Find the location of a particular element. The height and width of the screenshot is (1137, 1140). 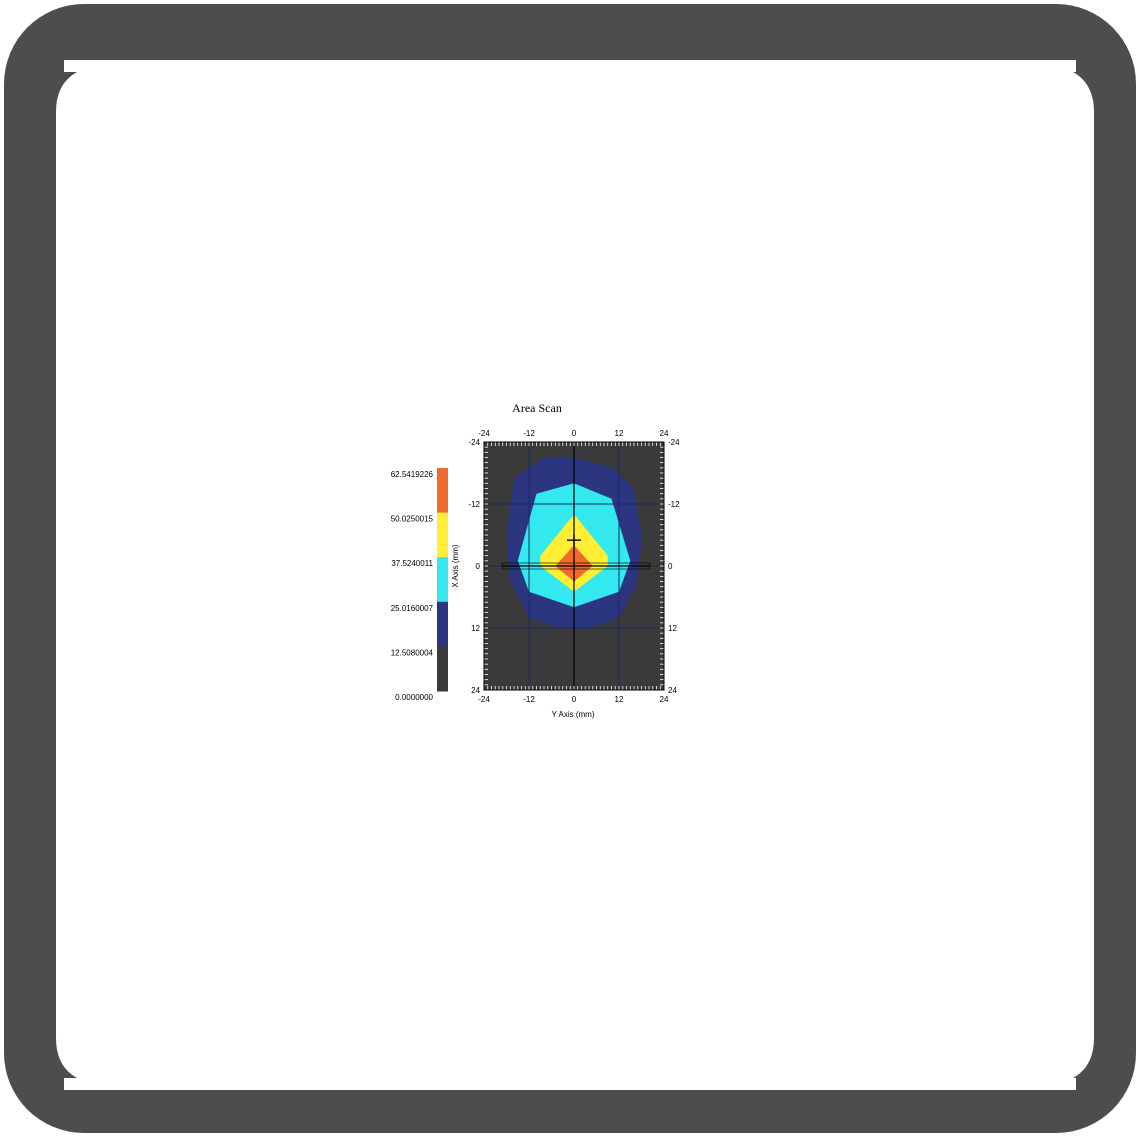

plot-border is located at coordinates (574, 566).